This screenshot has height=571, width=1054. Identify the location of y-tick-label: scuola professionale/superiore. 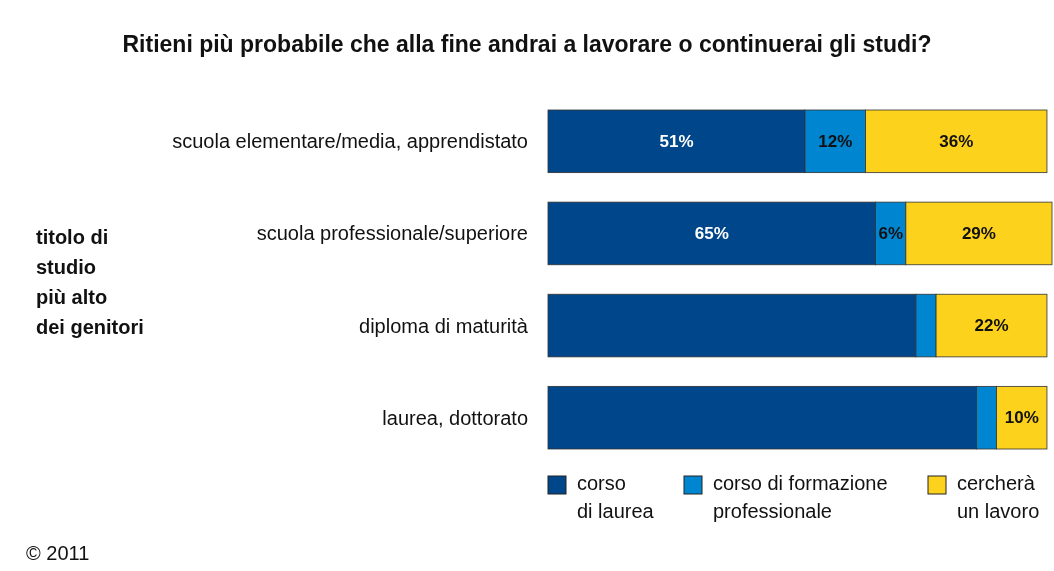
(392, 233).